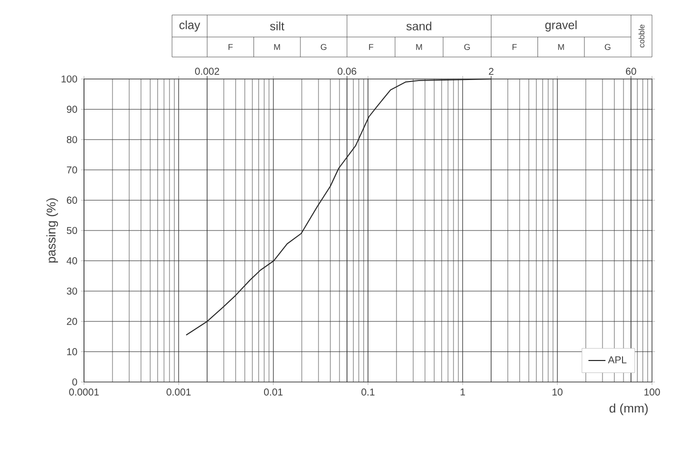  I want to click on legend-label: APL, so click(617, 360).